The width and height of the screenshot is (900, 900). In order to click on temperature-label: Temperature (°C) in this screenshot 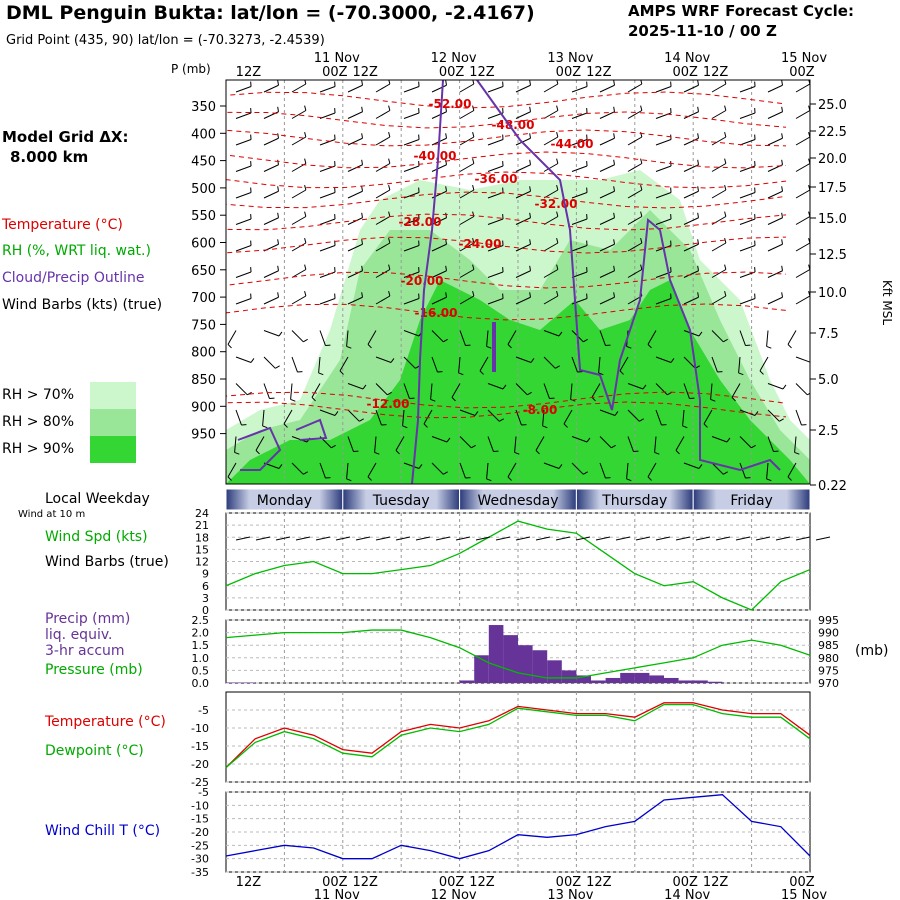, I will do `click(105, 722)`.